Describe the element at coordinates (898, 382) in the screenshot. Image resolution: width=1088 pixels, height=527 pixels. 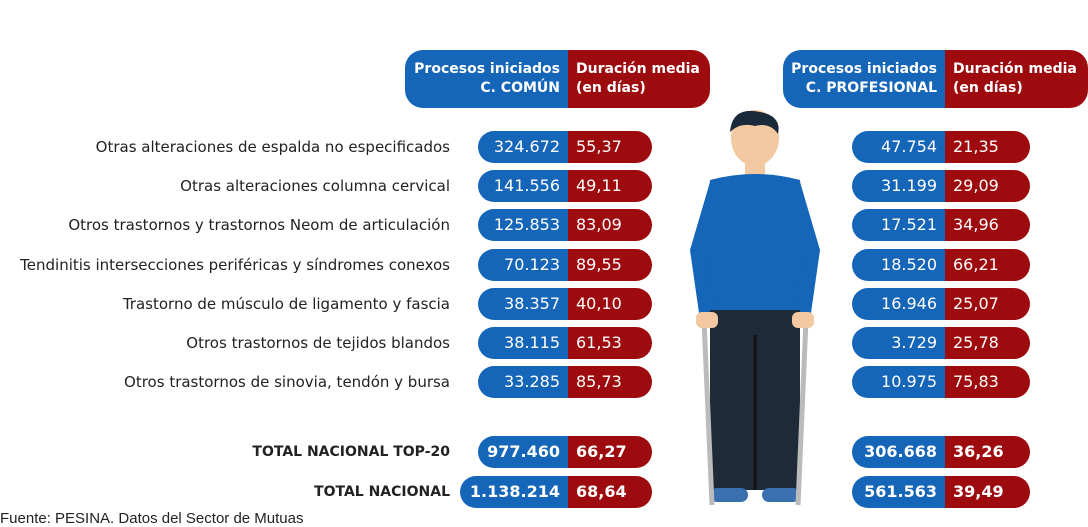
I see `professional-cases: 10.975` at that location.